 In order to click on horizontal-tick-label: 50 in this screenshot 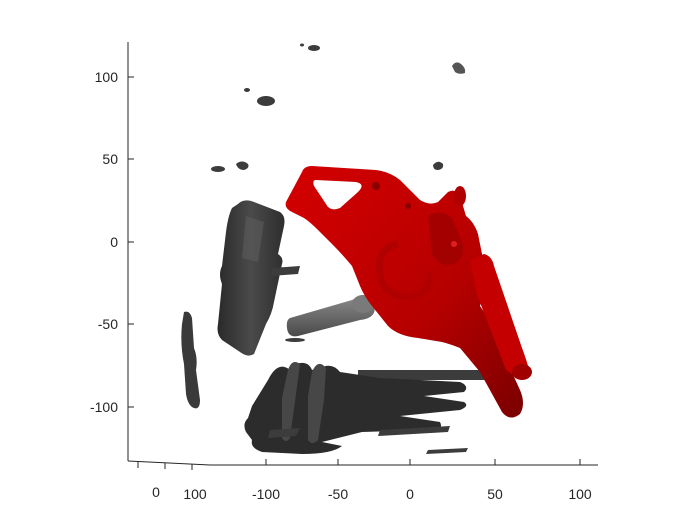, I will do `click(495, 494)`.